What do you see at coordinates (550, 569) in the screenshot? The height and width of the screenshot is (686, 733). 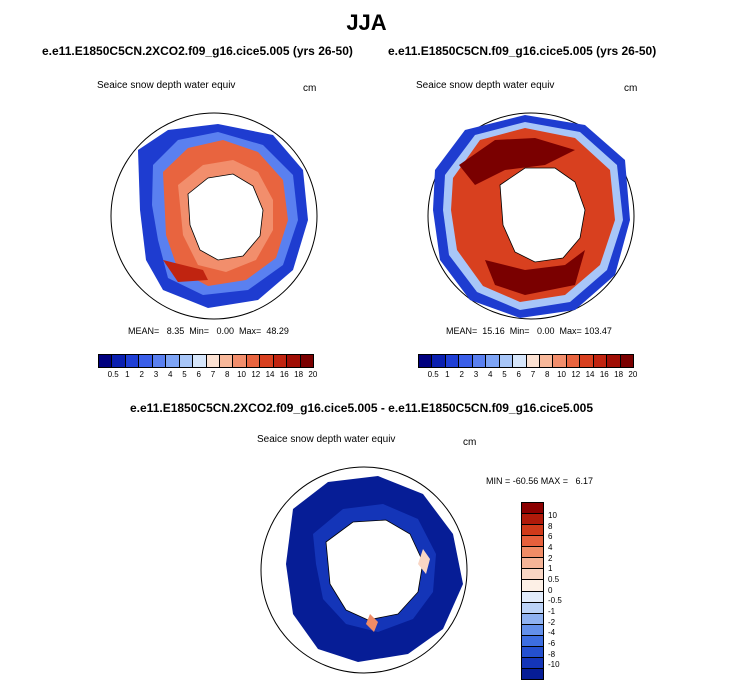 I see `colorbar-difference-tick-label: 1` at bounding box center [550, 569].